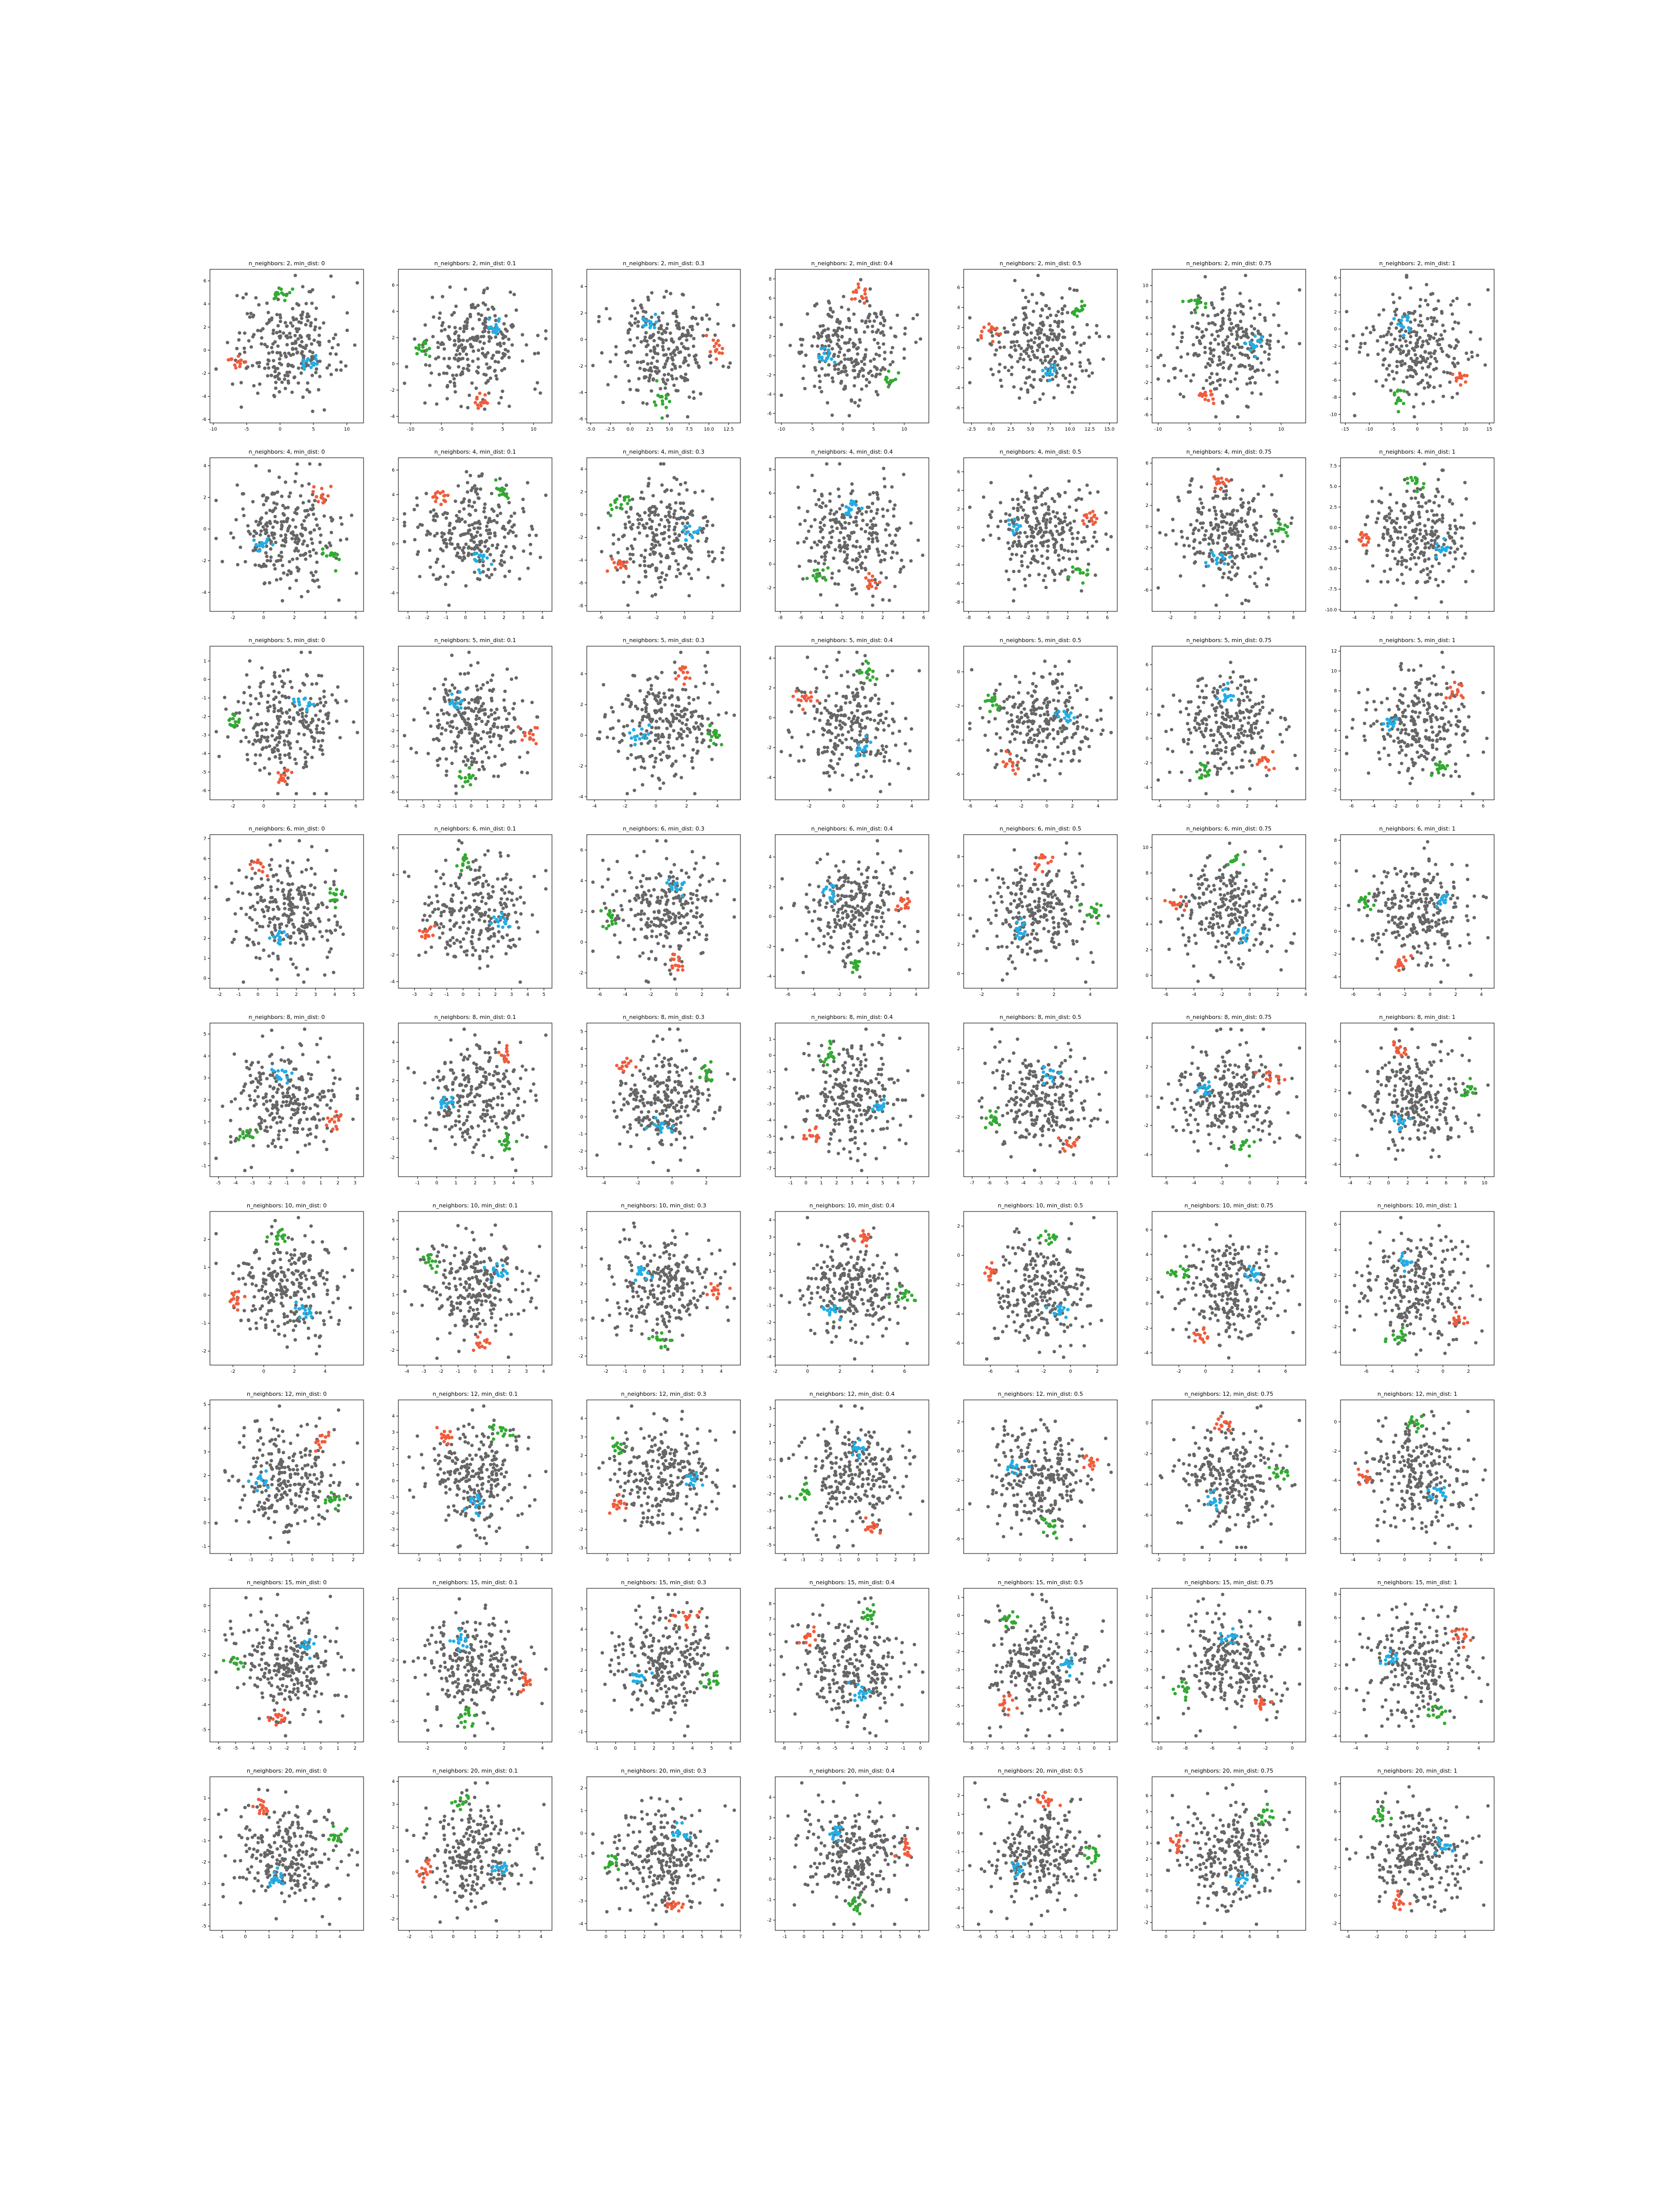 The image size is (1659, 2212). What do you see at coordinates (972, 430) in the screenshot?
I see `x-tick-label: -2.5` at bounding box center [972, 430].